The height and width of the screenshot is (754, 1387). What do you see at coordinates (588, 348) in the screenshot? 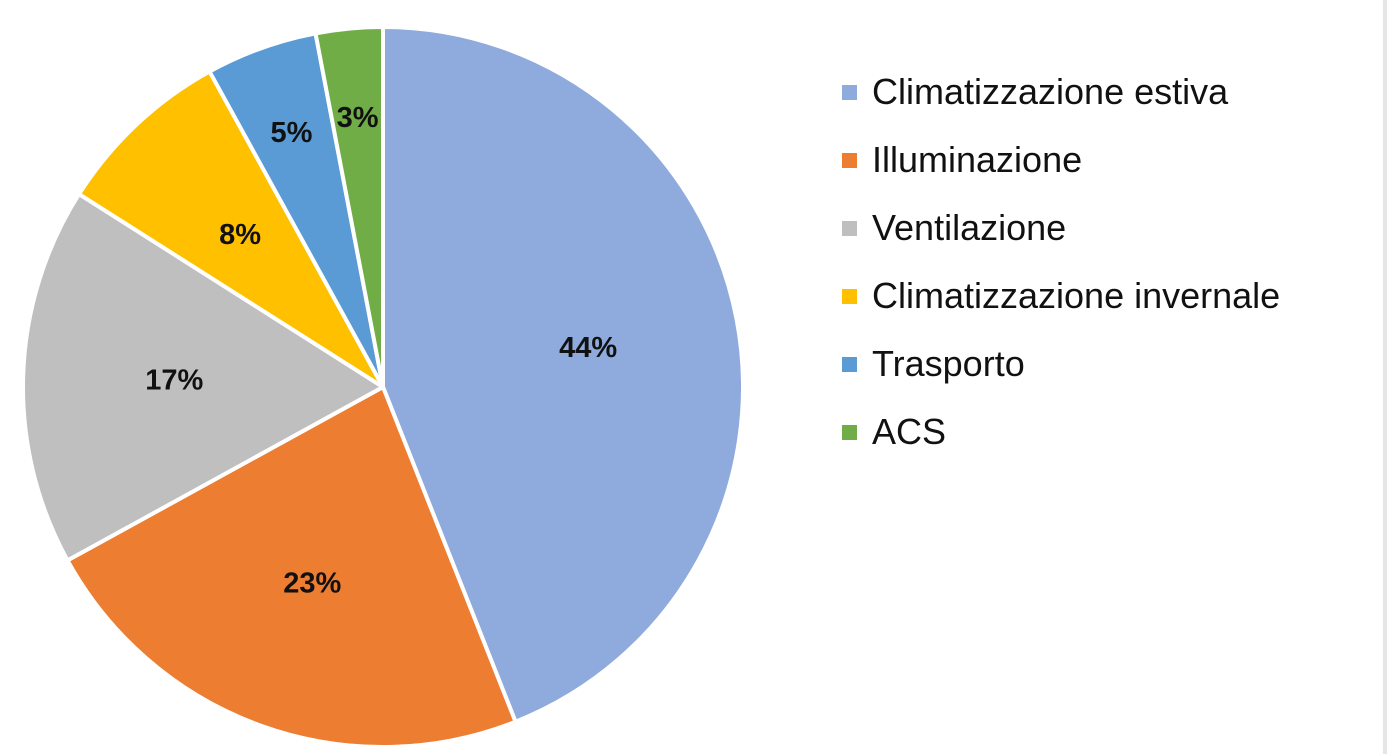
I see `data-label-climatizzazione-estiva: 44%` at bounding box center [588, 348].